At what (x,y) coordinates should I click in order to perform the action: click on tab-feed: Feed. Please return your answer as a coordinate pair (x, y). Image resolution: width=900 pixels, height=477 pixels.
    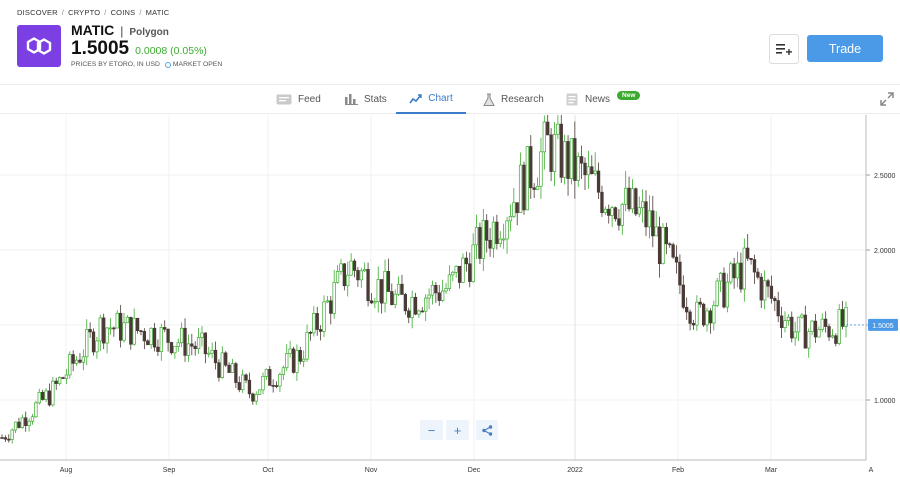
    Looking at the image, I should click on (298, 99).